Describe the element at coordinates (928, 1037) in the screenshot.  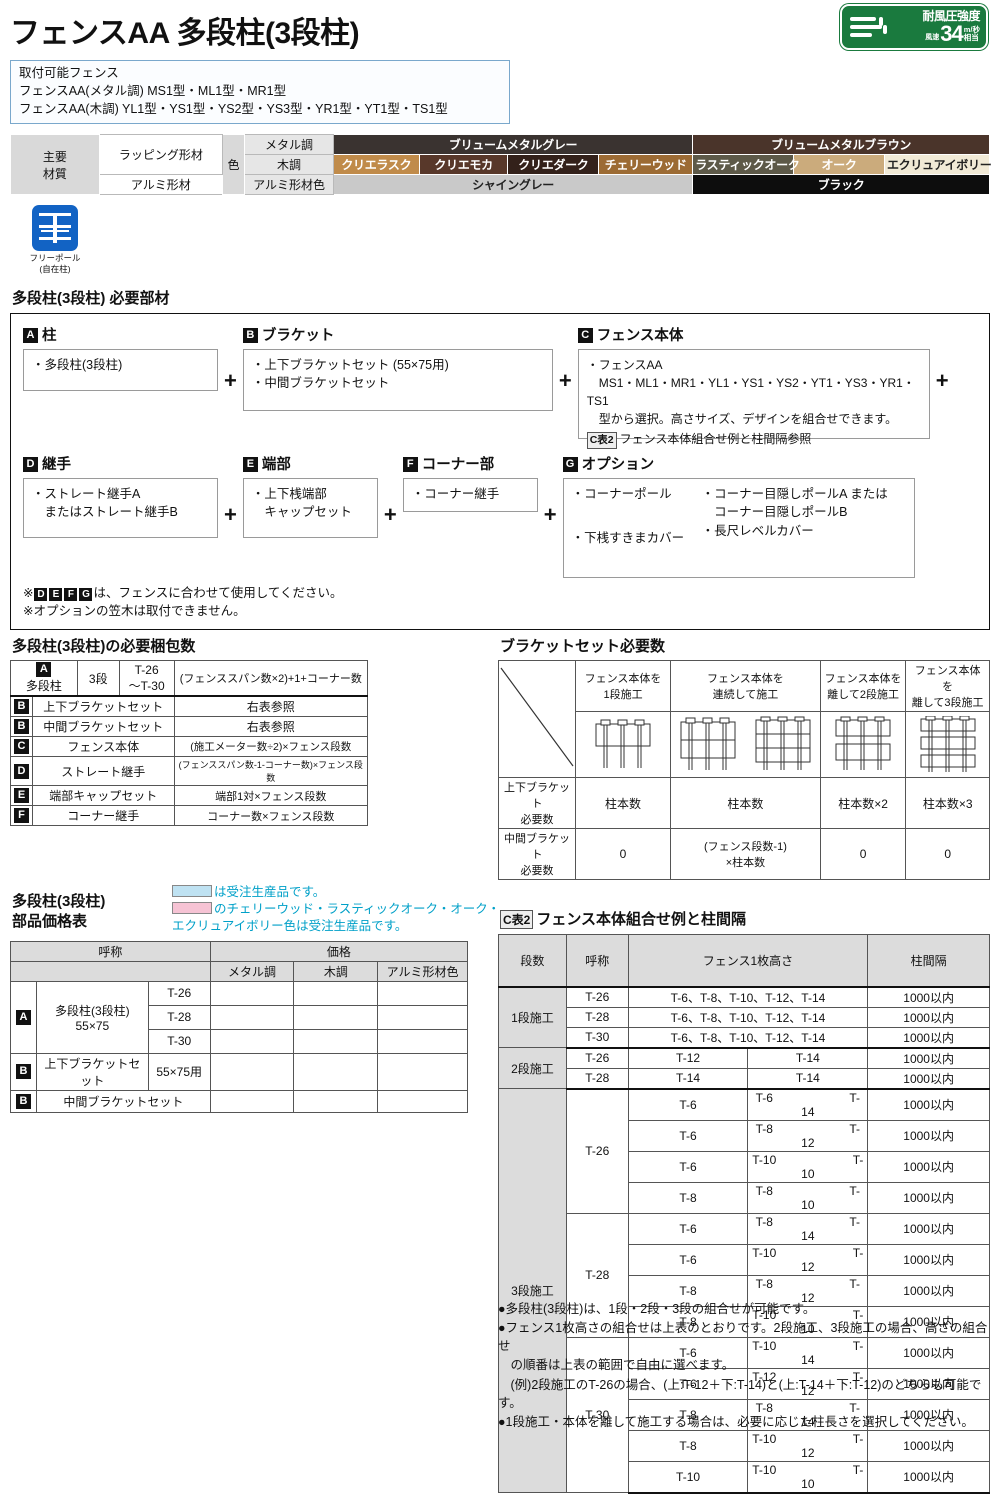
I see `c2-g1-span-3: 1000以内` at that location.